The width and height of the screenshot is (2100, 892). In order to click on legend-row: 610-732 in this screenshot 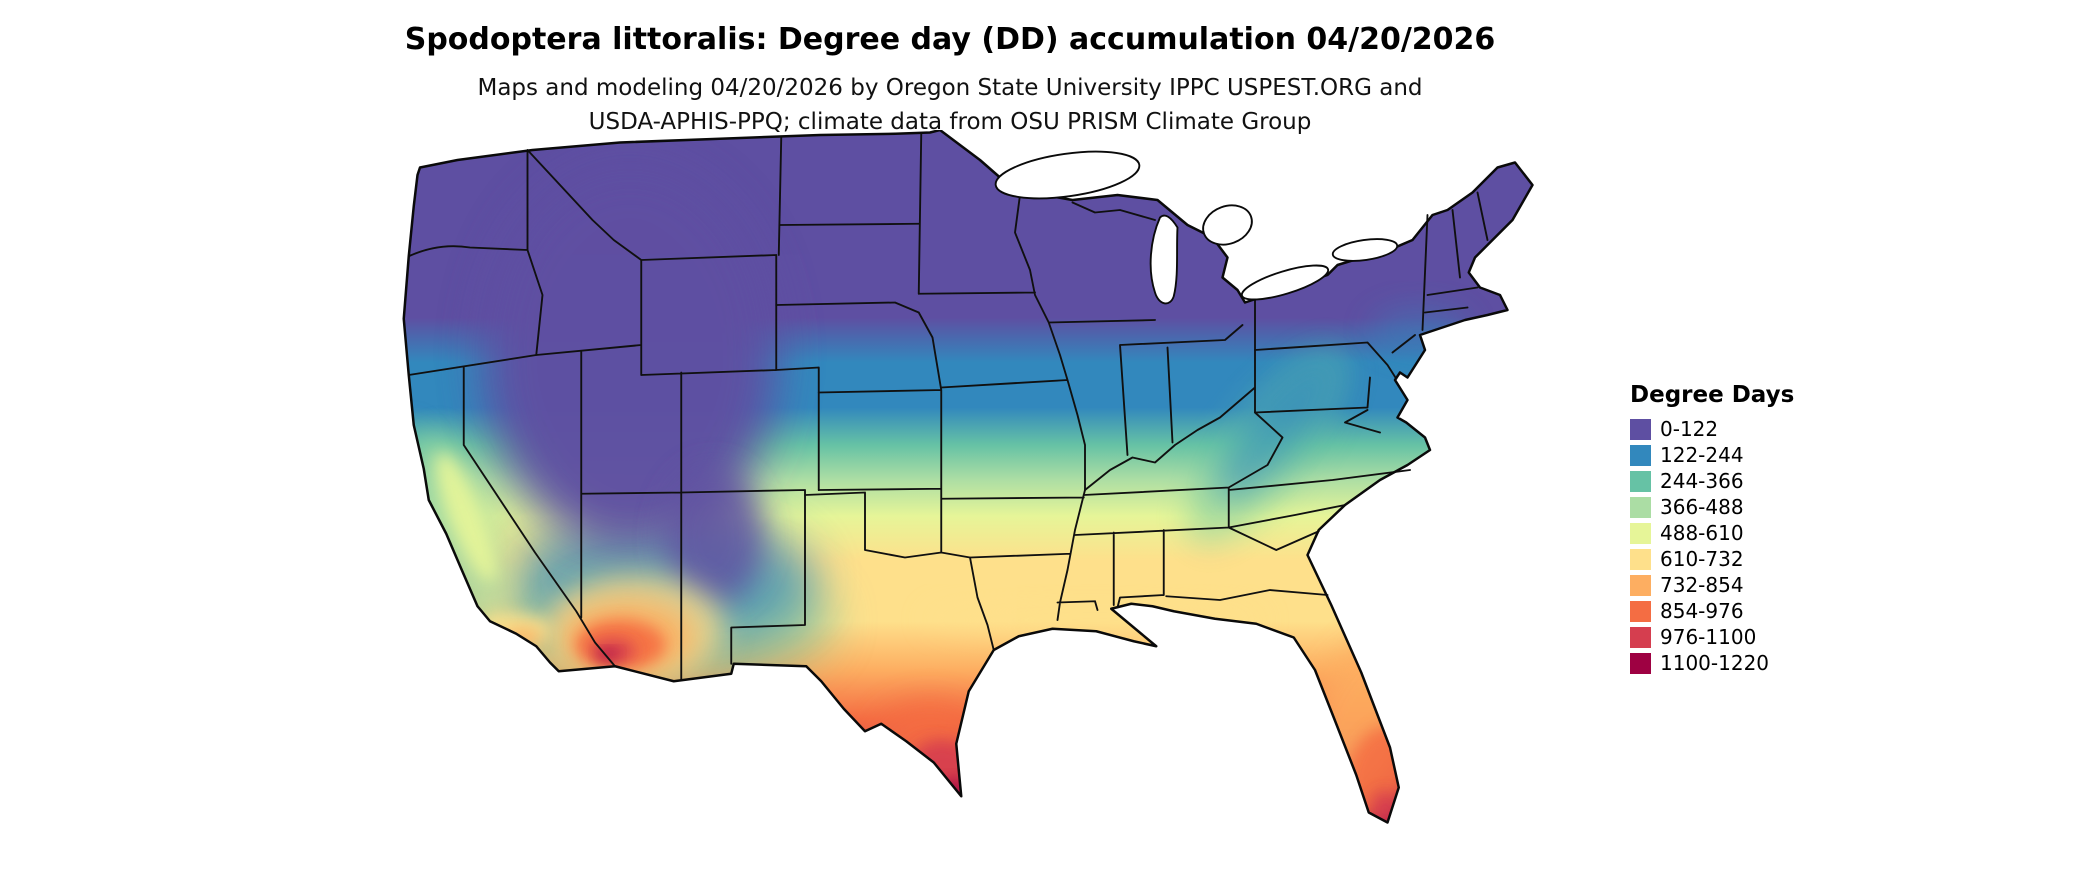, I will do `click(1712, 559)`.